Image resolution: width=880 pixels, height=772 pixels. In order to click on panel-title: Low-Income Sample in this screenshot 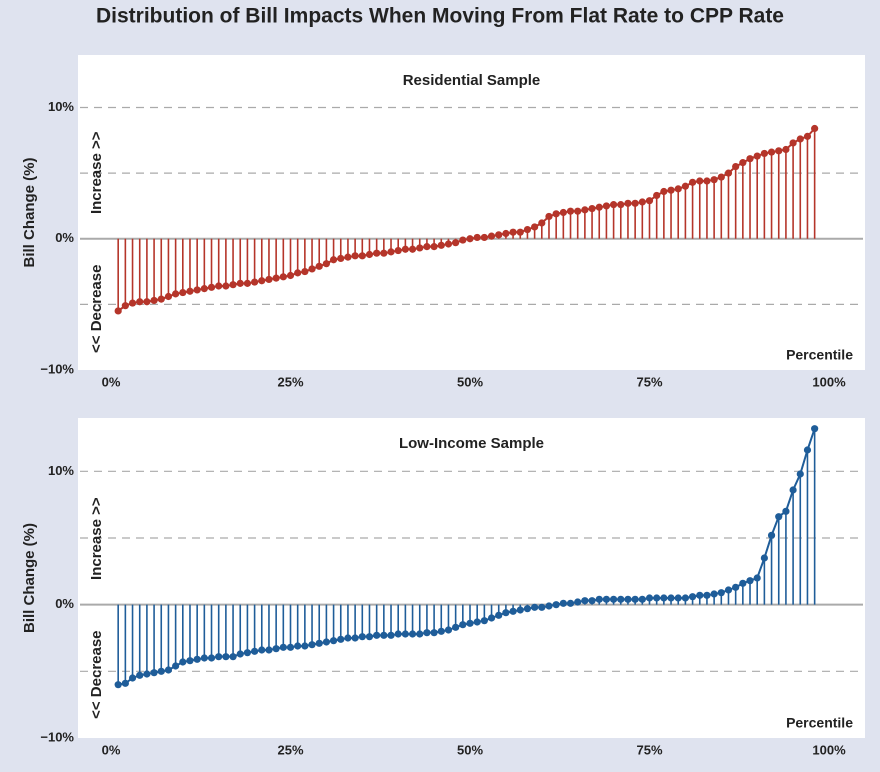, I will do `click(471, 443)`.